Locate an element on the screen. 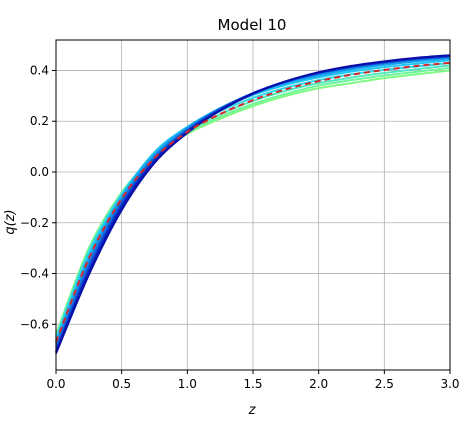  y-tick-label: −0.6 is located at coordinates (34, 324).